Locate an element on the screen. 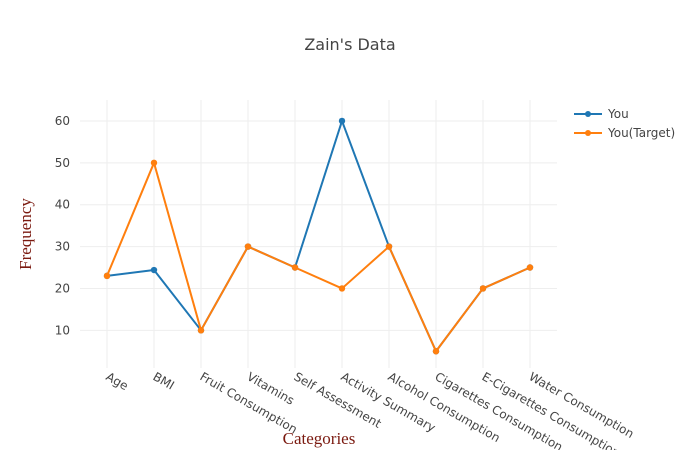  y-tick-label: 10 is located at coordinates (62, 330).